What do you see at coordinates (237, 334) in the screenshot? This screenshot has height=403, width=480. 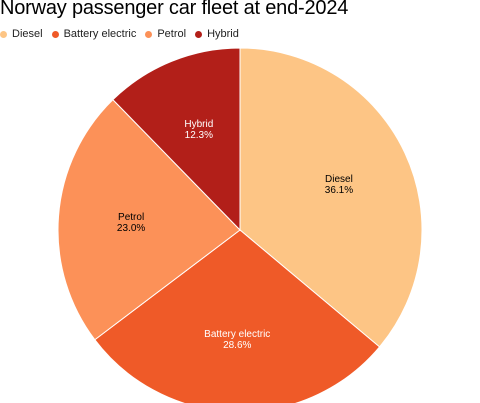 I see `slice-name-label-battery-electric: Battery electric` at bounding box center [237, 334].